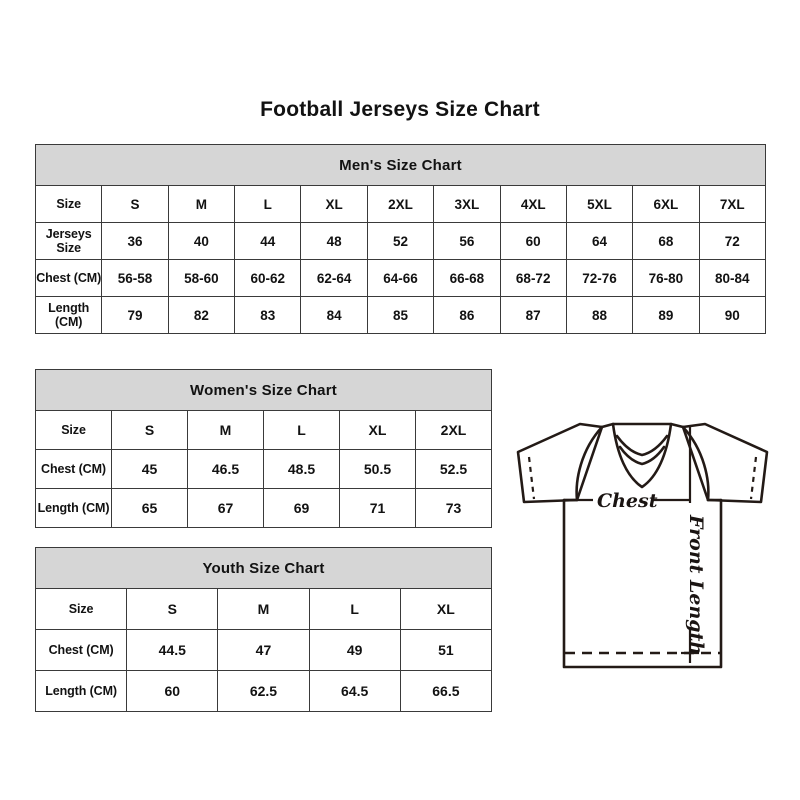 This screenshot has width=800, height=800. I want to click on cell-chest: 48.5, so click(301, 469).